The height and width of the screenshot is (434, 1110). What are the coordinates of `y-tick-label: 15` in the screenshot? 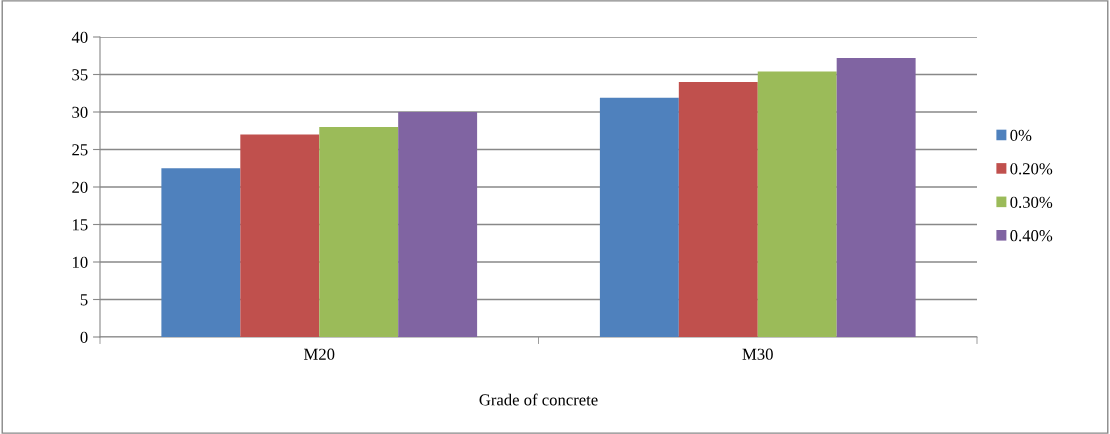 It's located at (80, 225).